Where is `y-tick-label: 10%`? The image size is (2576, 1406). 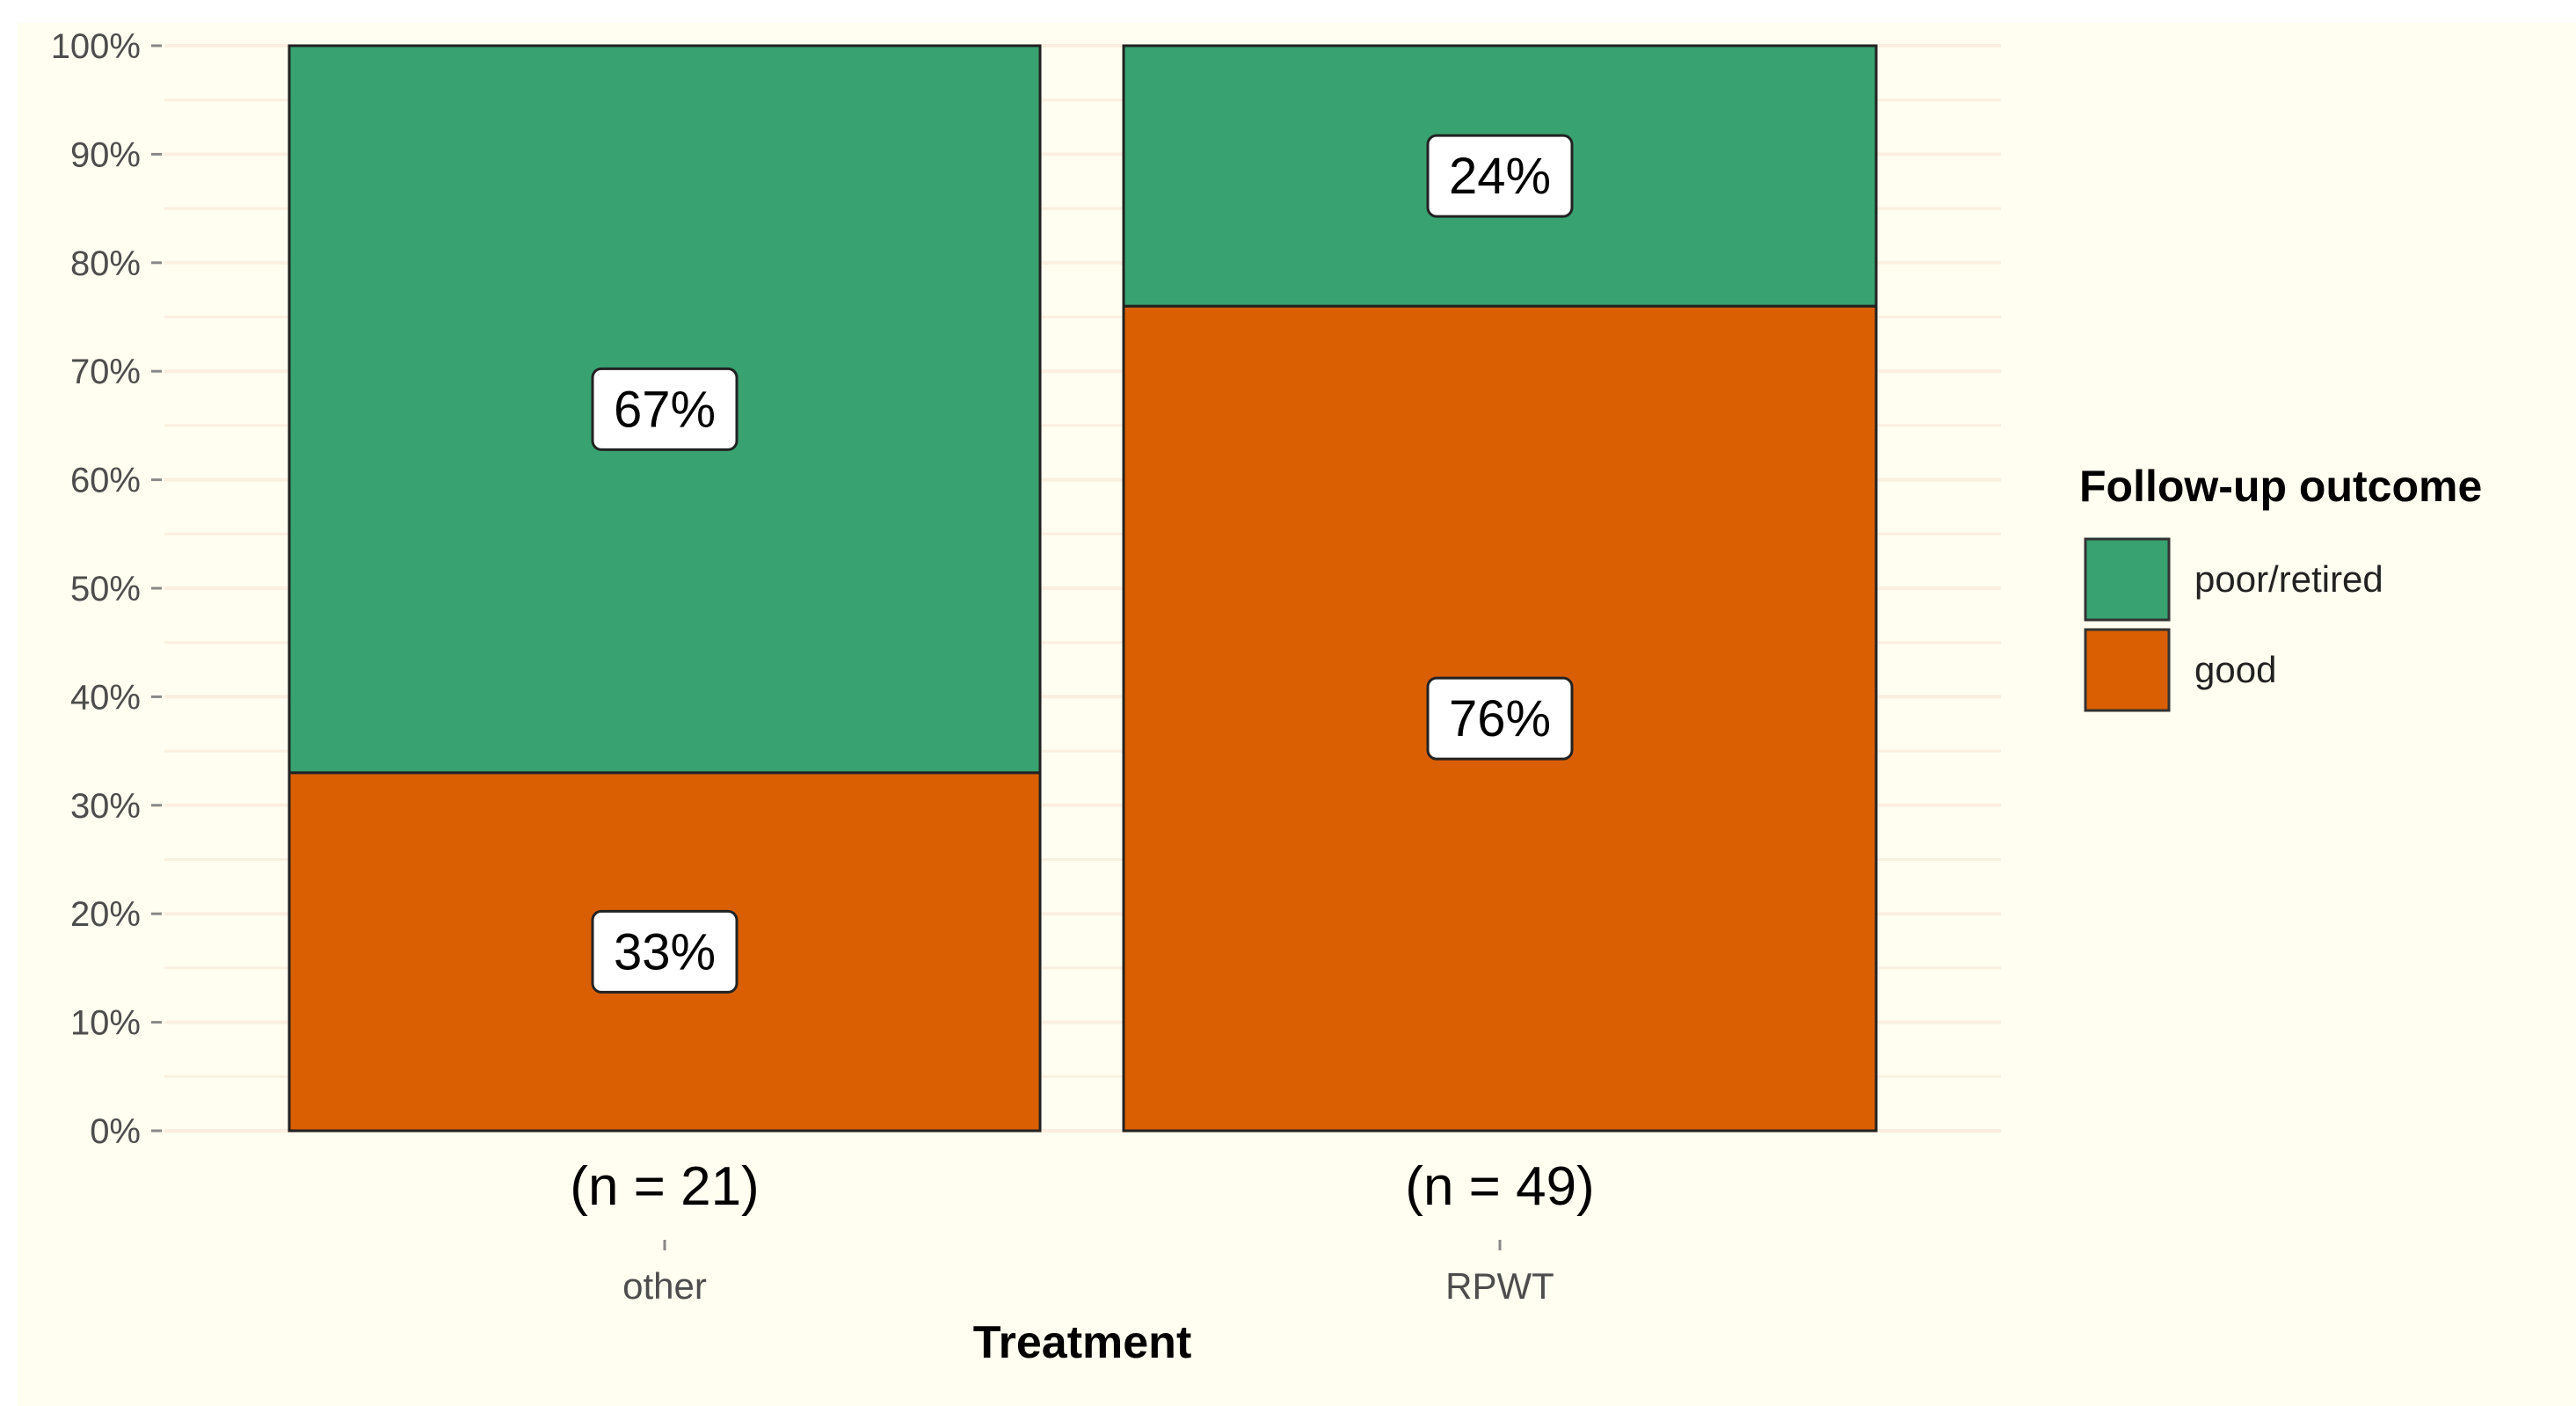
y-tick-label: 10% is located at coordinates (105, 1024).